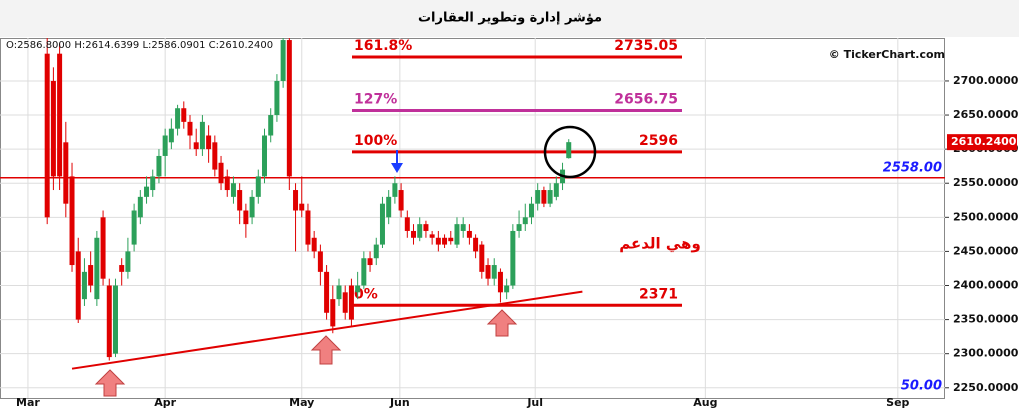 Image resolution: width=1019 pixels, height=409 pixels. Describe the element at coordinates (660, 244) in the screenshot. I see `annotation: وهي الدعم` at that location.